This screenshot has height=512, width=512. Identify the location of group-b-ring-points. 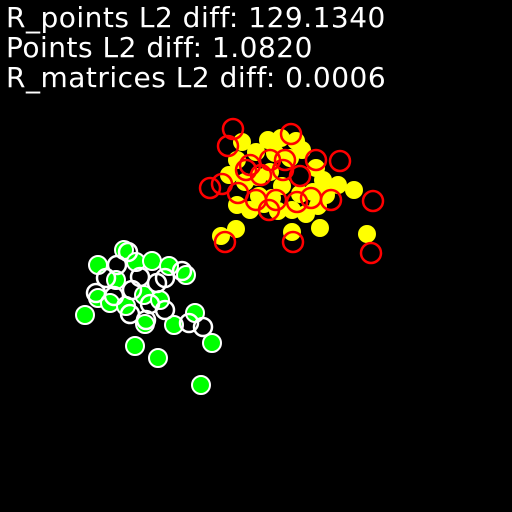
(149, 289).